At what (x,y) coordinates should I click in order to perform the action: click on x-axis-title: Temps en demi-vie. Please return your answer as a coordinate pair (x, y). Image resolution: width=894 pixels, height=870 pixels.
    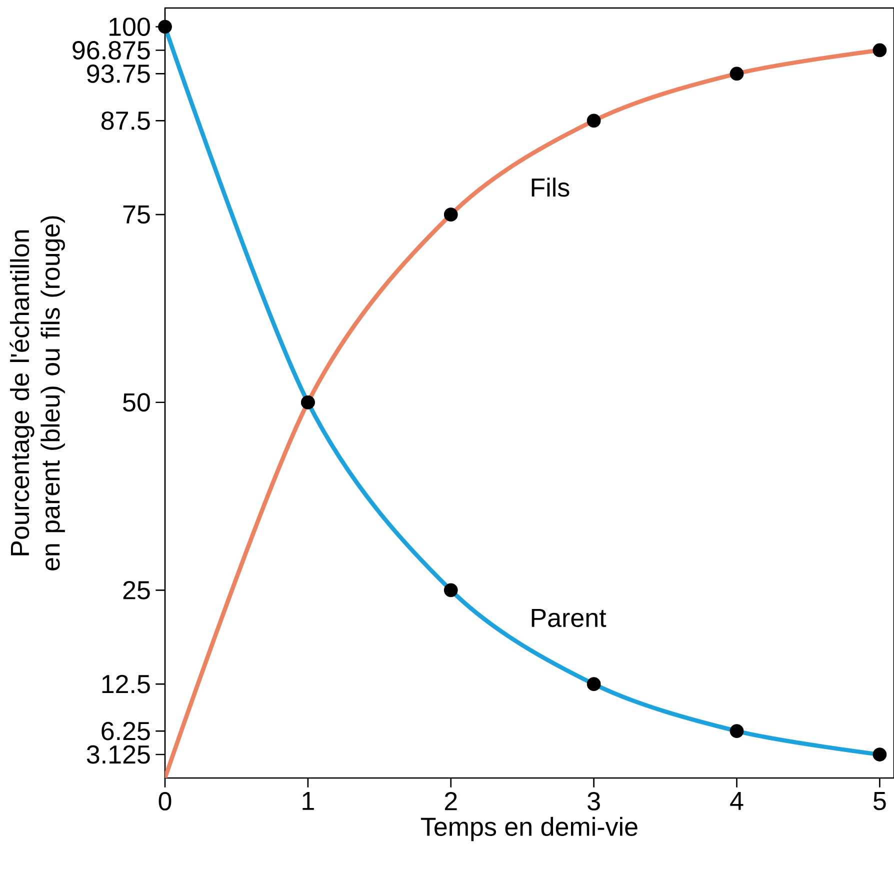
    Looking at the image, I should click on (529, 829).